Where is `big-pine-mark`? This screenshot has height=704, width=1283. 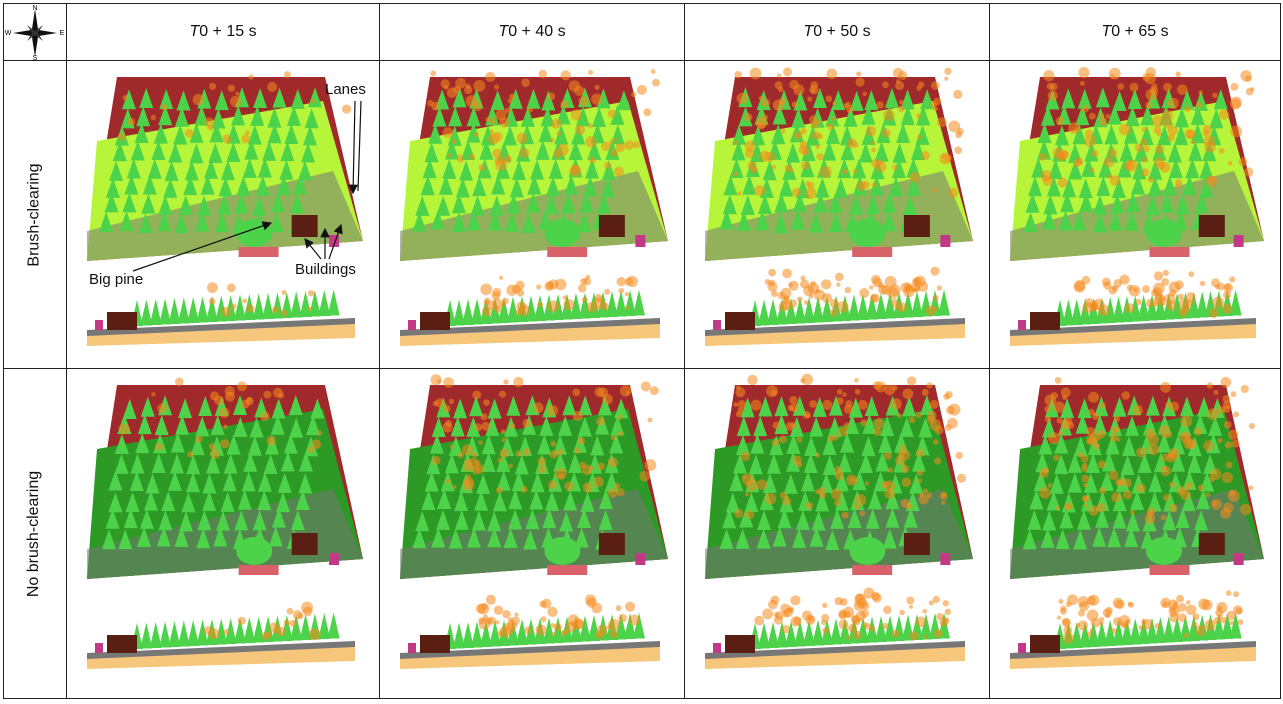 big-pine-mark is located at coordinates (1164, 233).